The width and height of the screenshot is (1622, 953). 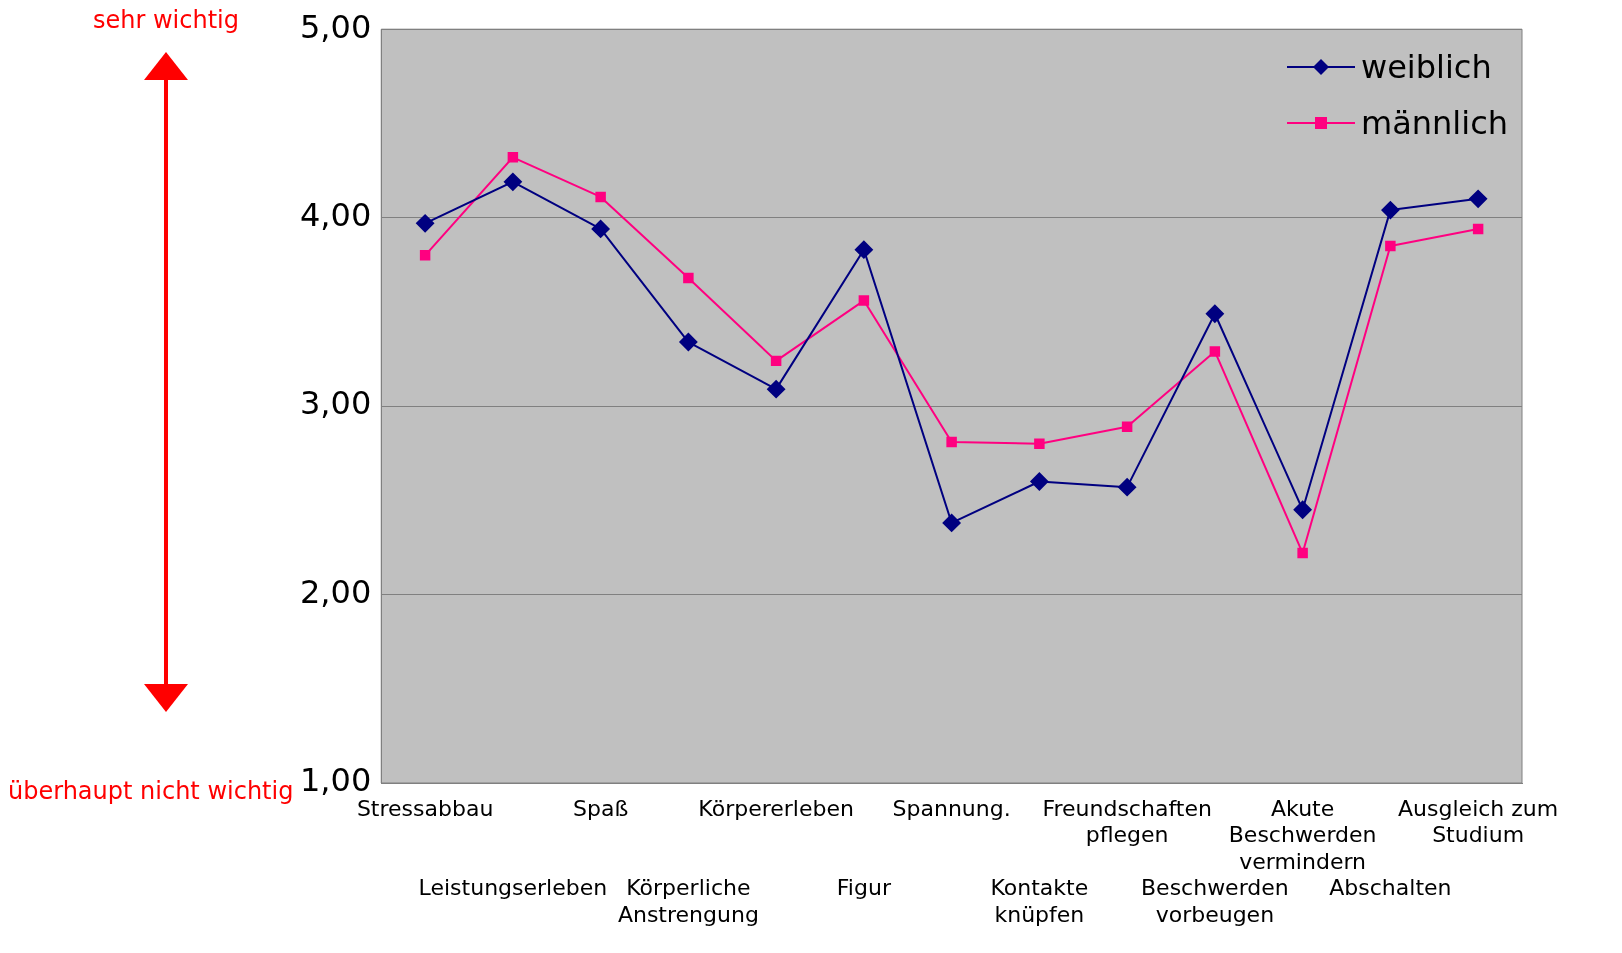 What do you see at coordinates (1426, 67) in the screenshot?
I see `legend-label: weiblich` at bounding box center [1426, 67].